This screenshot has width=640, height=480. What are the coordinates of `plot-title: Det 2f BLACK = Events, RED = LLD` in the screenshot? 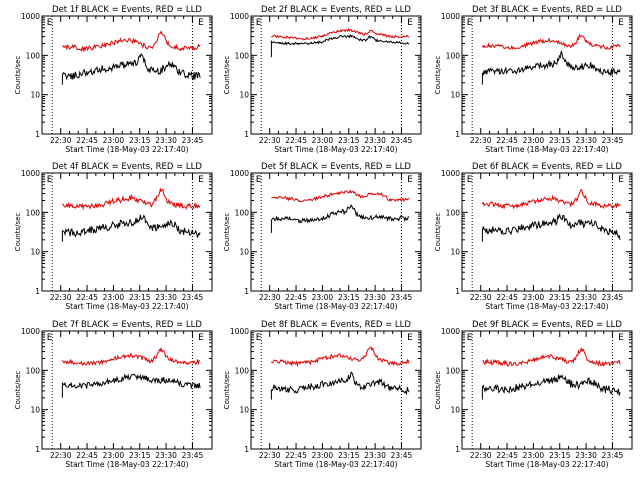 It's located at (336, 10).